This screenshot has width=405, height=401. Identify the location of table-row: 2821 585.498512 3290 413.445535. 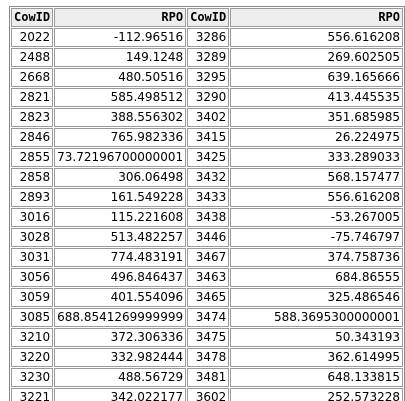
(207, 97).